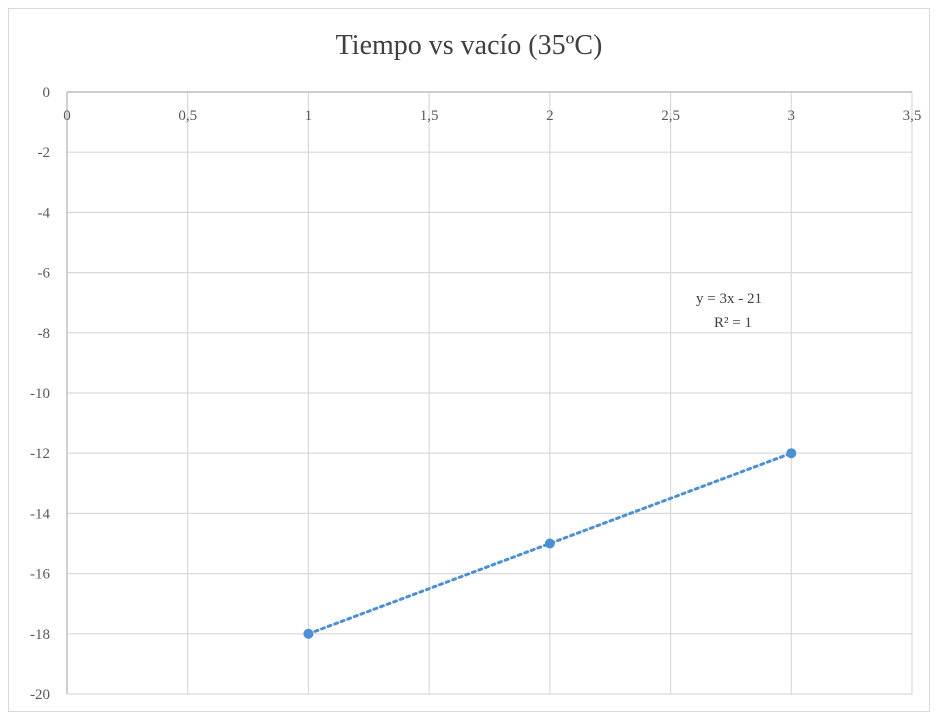 The image size is (938, 714). I want to click on x-tick-label: 0, so click(67, 116).